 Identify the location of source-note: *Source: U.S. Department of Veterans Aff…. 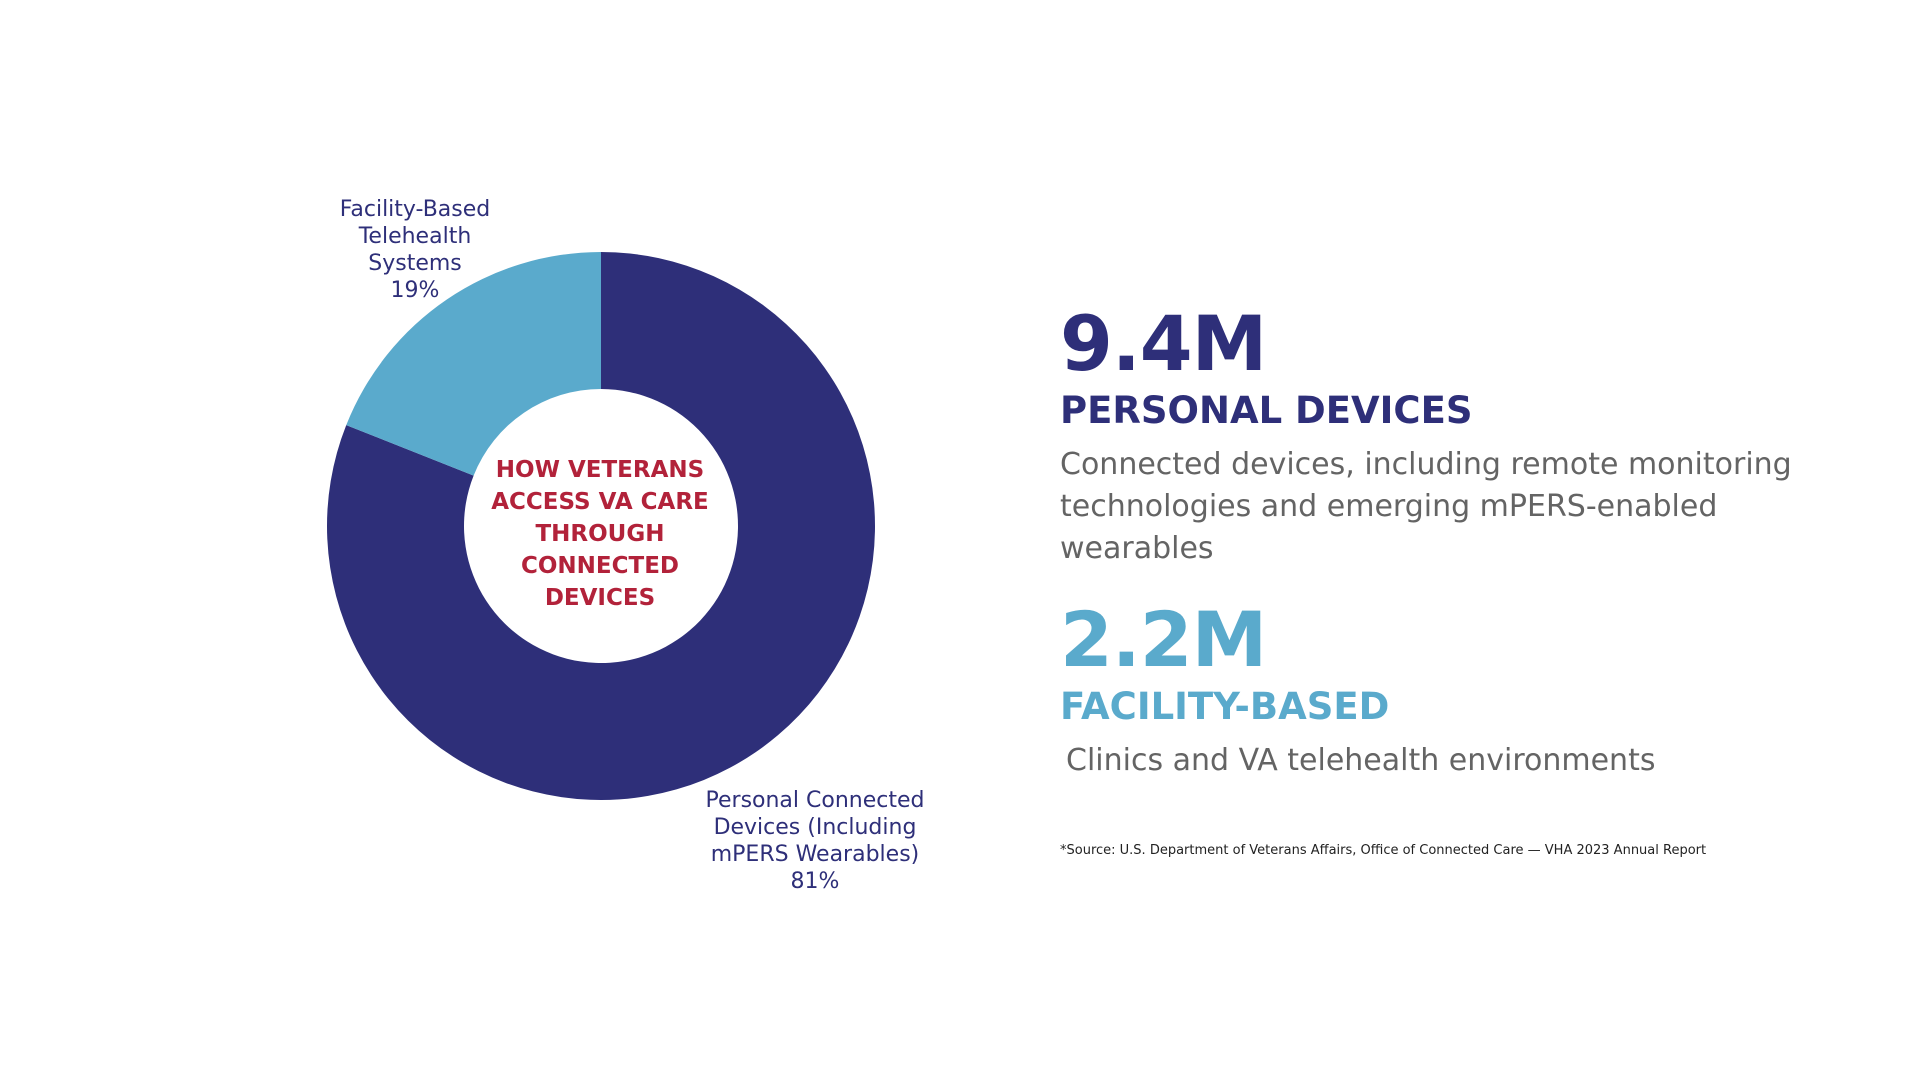
(1383, 850).